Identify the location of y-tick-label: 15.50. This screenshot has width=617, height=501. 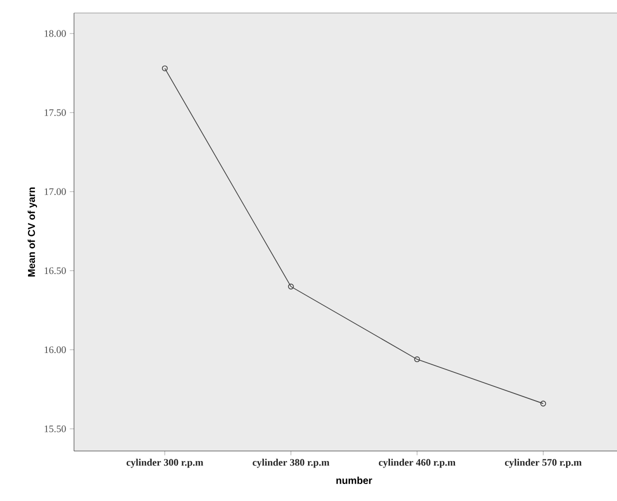
(55, 428).